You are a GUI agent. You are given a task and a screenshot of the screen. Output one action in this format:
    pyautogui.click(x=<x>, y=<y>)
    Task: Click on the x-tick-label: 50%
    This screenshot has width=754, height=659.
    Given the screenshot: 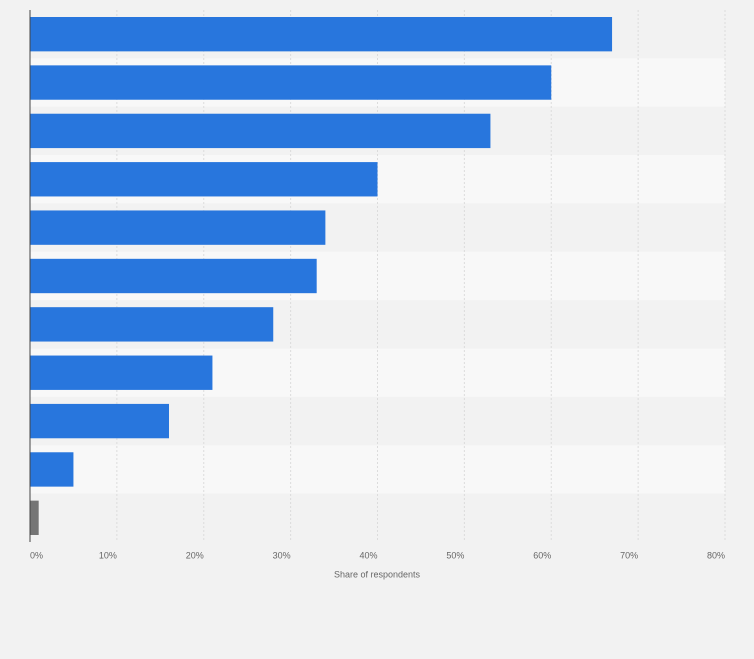 What is the action you would take?
    pyautogui.click(x=455, y=555)
    